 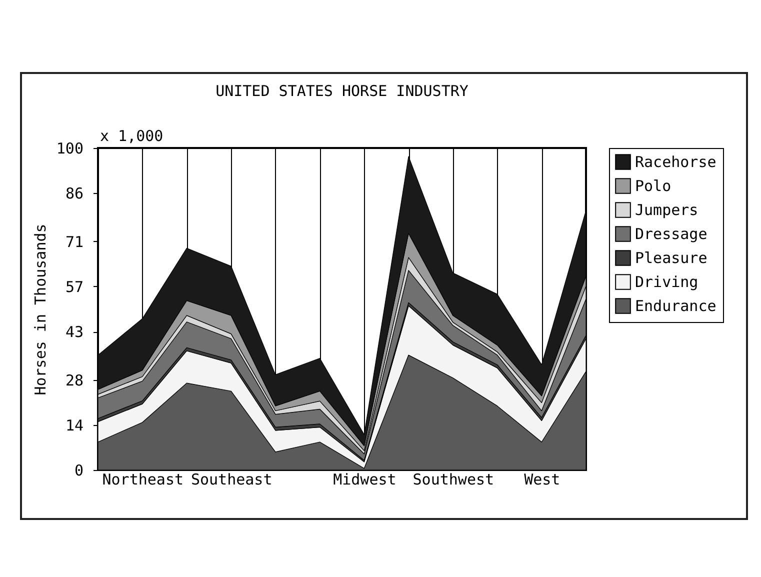 What do you see at coordinates (74, 287) in the screenshot?
I see `y-tick-label: 57` at bounding box center [74, 287].